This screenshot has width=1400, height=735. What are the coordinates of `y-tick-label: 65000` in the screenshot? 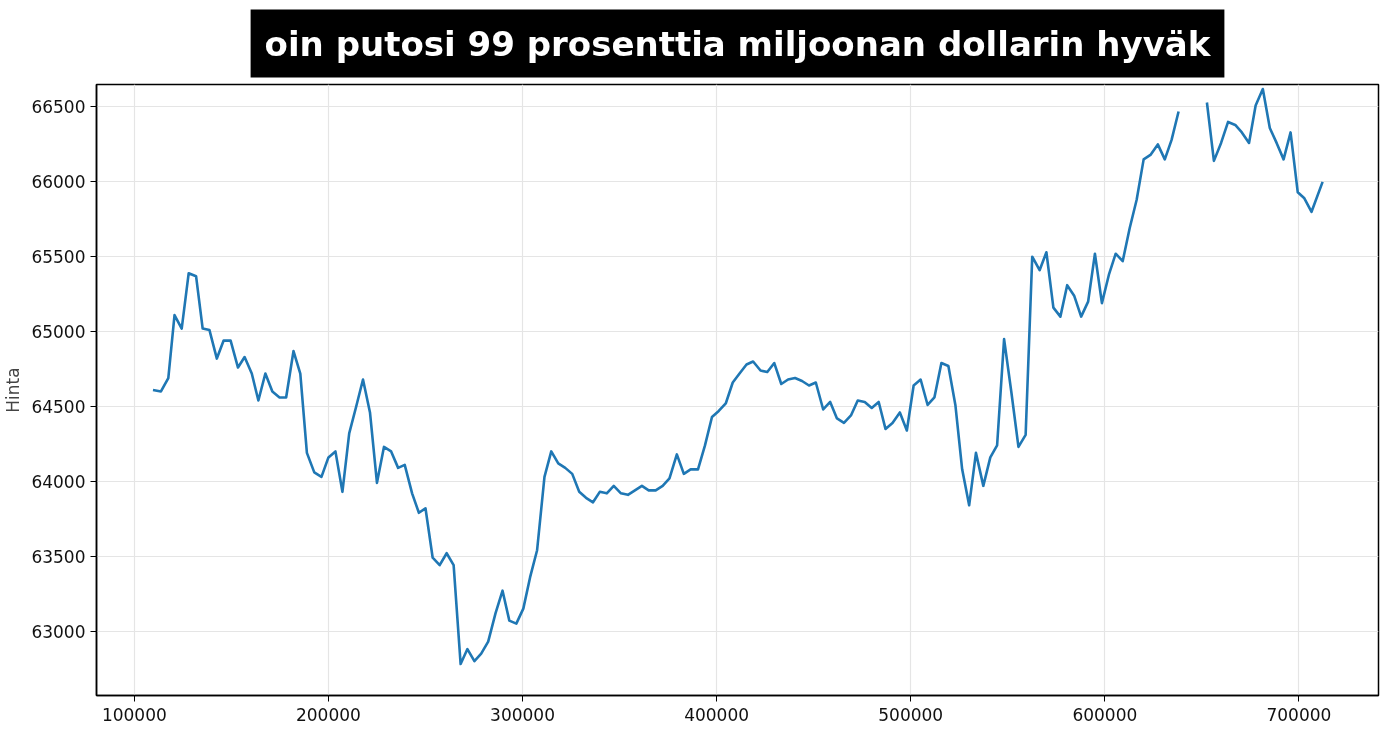 It's located at (58, 332).